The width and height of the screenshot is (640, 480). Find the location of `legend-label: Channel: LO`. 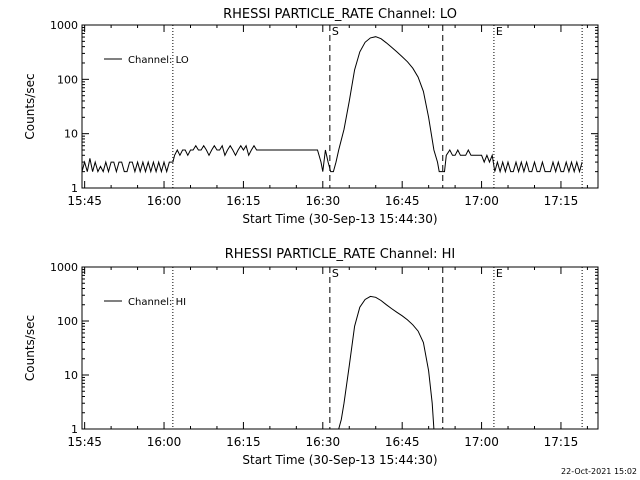

legend-label: Channel: LO is located at coordinates (158, 60).